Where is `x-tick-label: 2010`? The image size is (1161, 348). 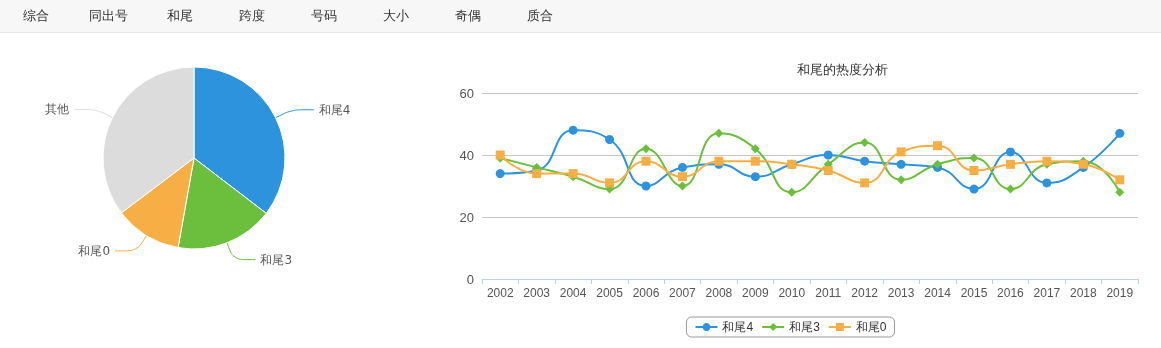
x-tick-label: 2010 is located at coordinates (792, 293).